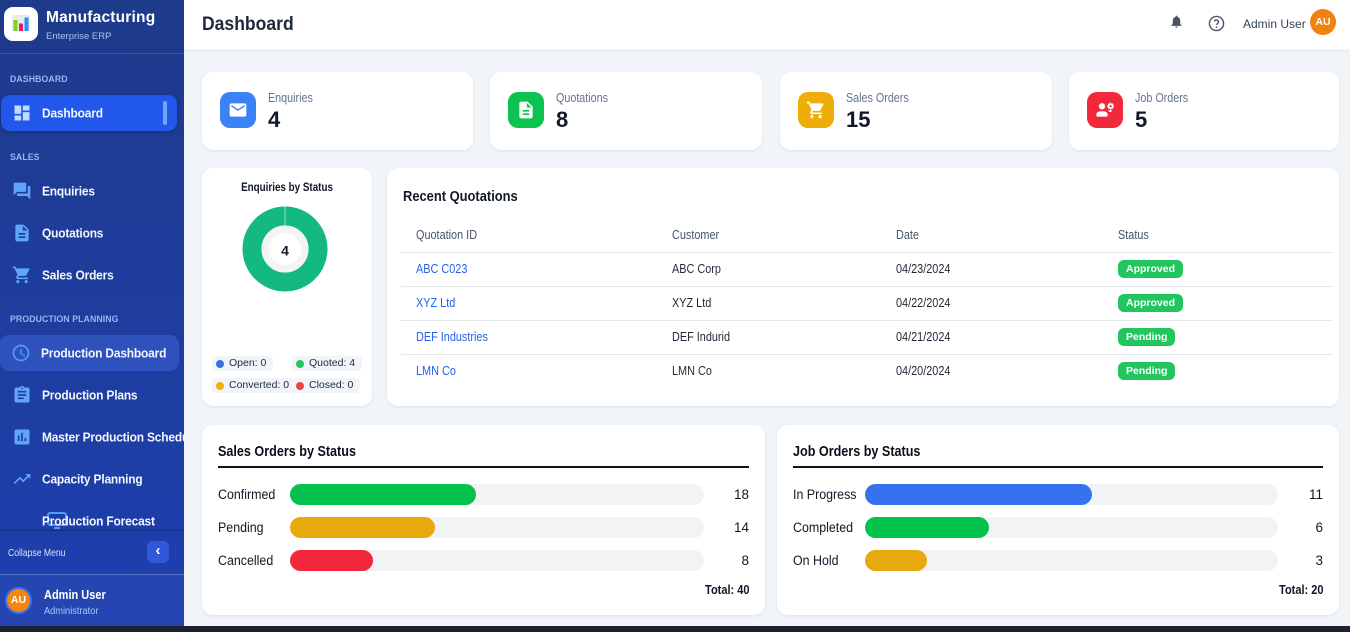  What do you see at coordinates (285, 251) in the screenshot?
I see `svg-text: 4` at bounding box center [285, 251].